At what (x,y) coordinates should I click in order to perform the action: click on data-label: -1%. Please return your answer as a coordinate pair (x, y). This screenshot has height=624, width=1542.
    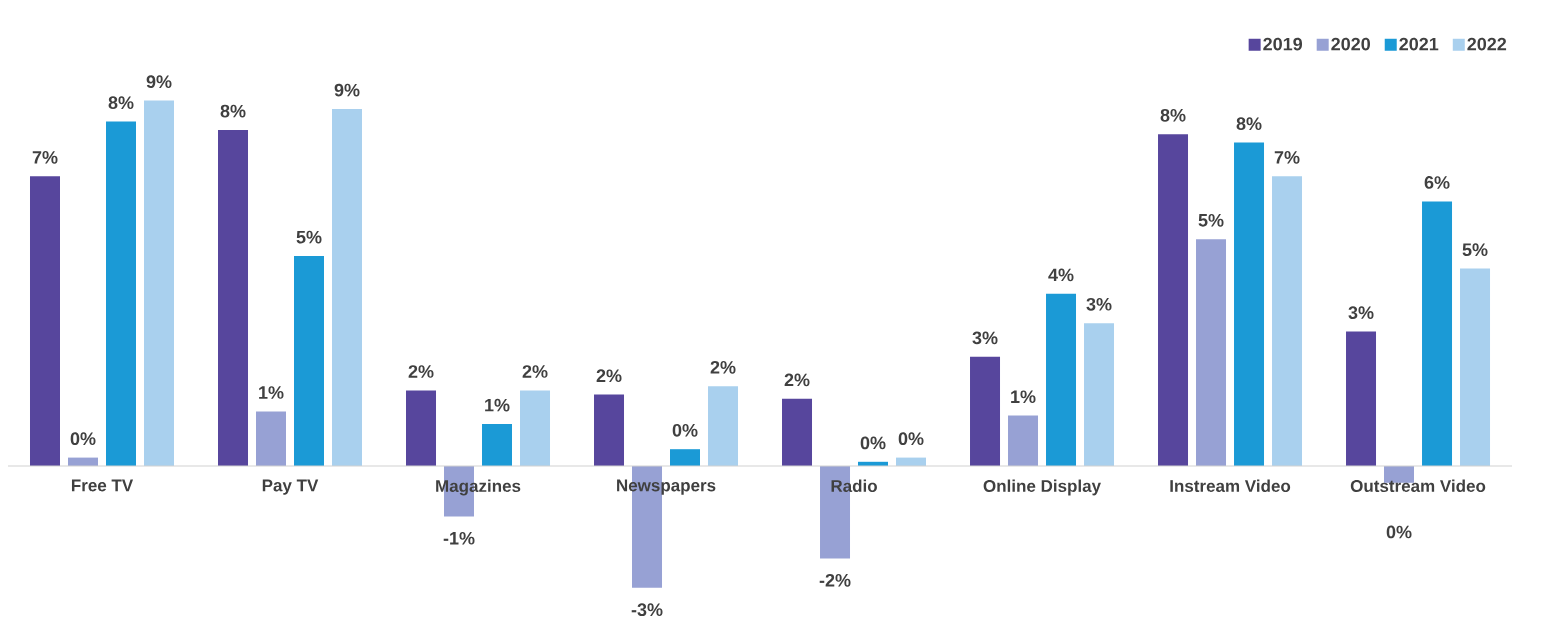
    Looking at the image, I should click on (459, 538).